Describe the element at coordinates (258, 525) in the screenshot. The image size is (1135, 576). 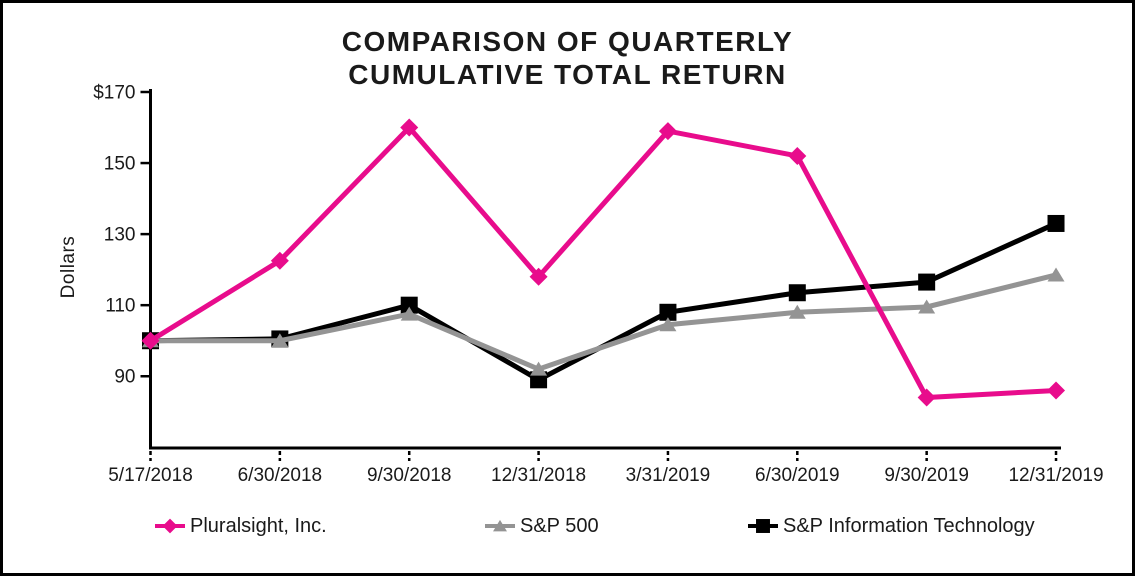
I see `legend-label-pluralsight: Pluralsight, Inc.` at that location.